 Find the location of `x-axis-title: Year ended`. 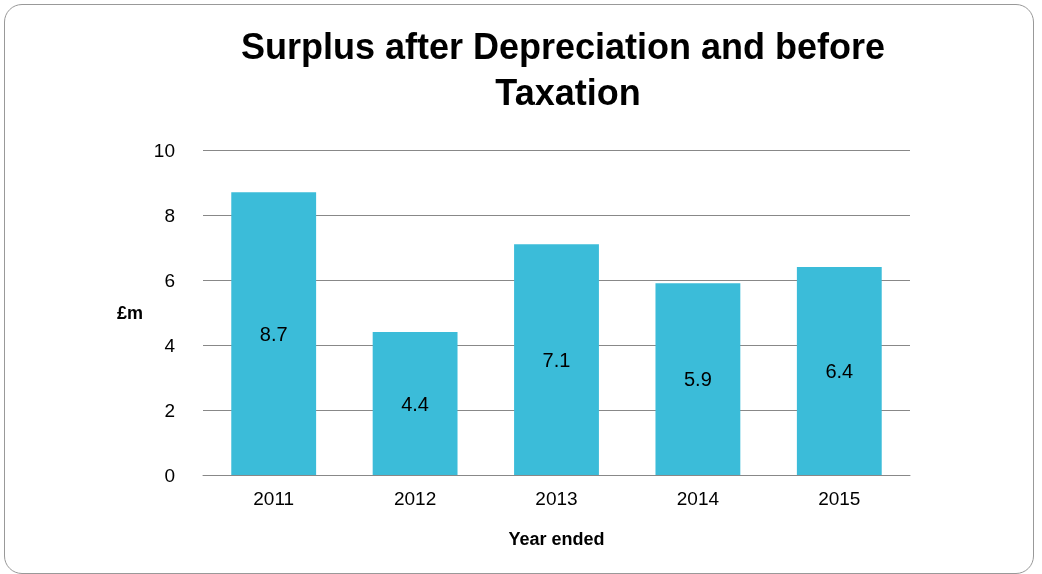

x-axis-title: Year ended is located at coordinates (556, 539).